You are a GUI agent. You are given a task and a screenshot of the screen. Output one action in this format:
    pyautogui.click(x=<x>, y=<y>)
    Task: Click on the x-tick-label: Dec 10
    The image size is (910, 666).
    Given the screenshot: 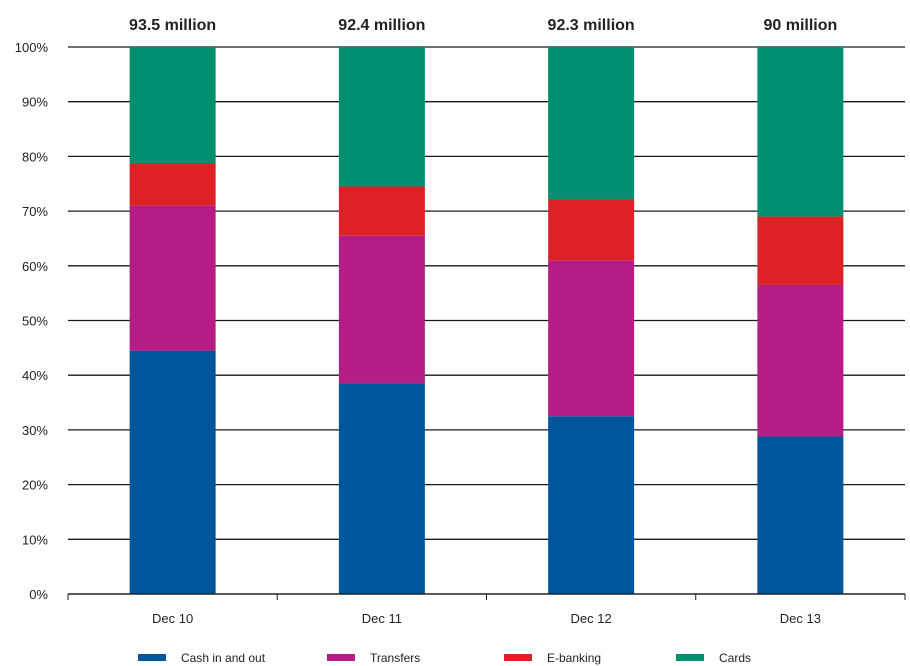 What is the action you would take?
    pyautogui.click(x=172, y=618)
    